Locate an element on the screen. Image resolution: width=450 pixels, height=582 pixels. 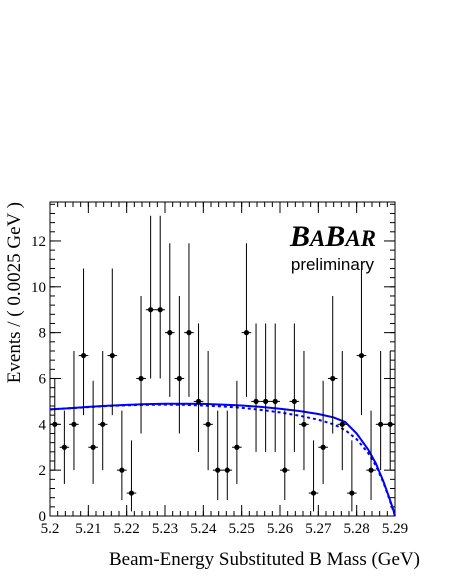
preliminary-label: preliminary is located at coordinates (333, 264).